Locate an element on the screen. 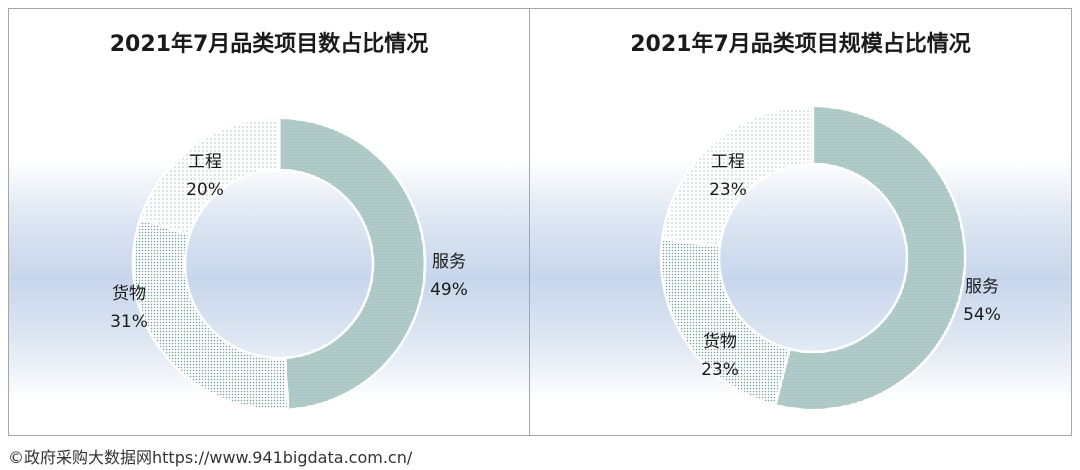  slice-value-label: 31% is located at coordinates (129, 322).